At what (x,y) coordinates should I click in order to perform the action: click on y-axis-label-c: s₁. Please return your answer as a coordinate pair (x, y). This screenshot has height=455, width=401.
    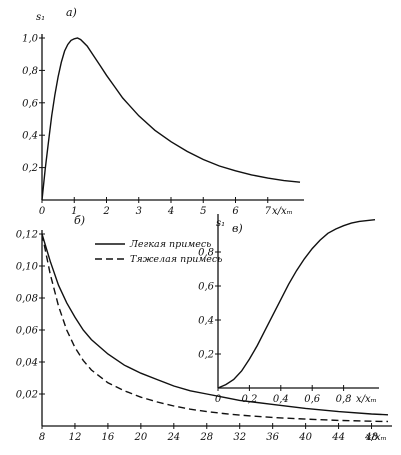
    Looking at the image, I should click on (220, 223).